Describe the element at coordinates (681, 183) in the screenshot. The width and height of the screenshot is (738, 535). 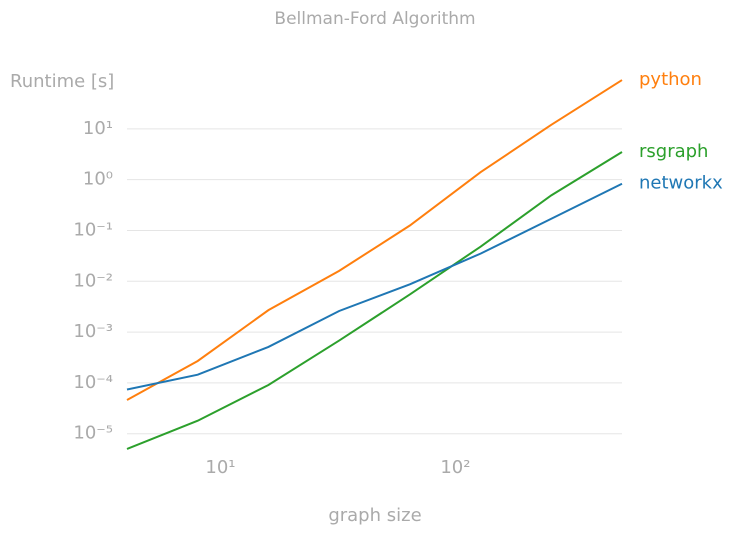
I see `legend-label: networkx` at that location.